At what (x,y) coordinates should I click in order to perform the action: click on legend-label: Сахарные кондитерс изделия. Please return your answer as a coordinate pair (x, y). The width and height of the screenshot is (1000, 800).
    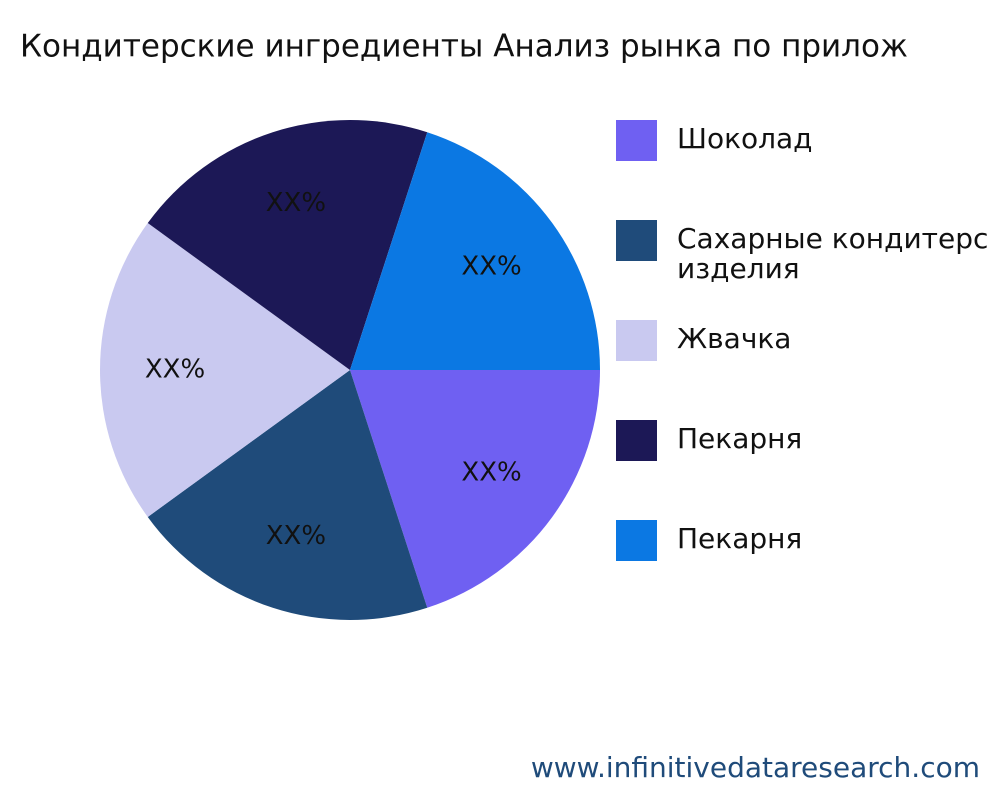
    Looking at the image, I should click on (833, 254).